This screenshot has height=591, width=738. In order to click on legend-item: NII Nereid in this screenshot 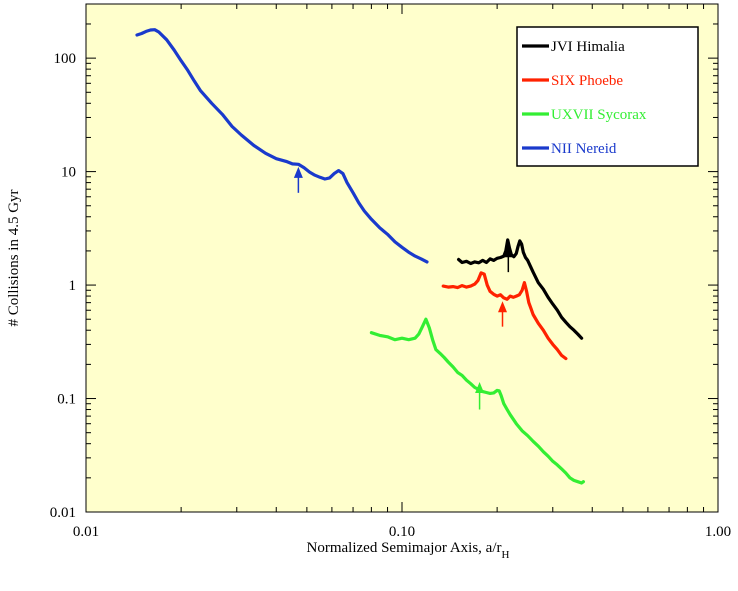, I will do `click(569, 149)`.